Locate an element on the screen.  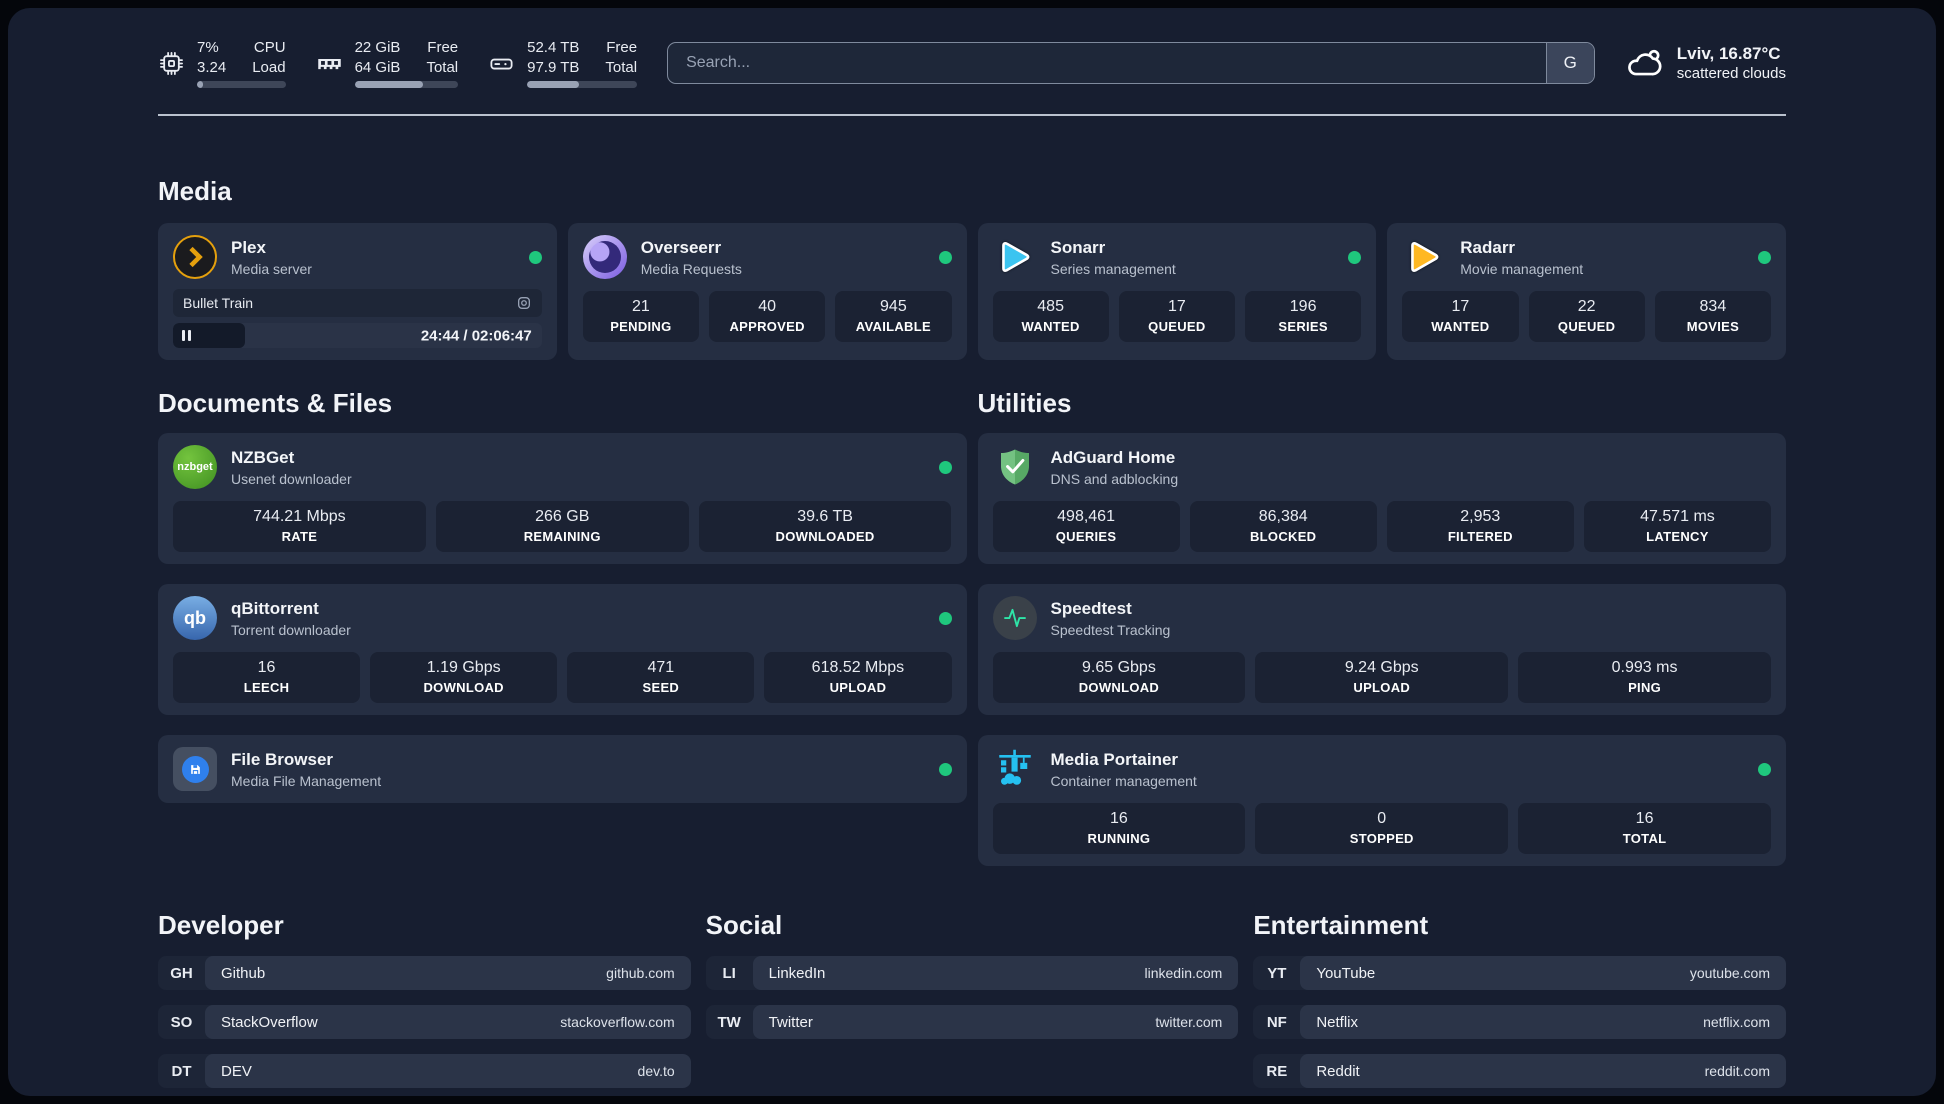
disk-icon is located at coordinates (501, 63).